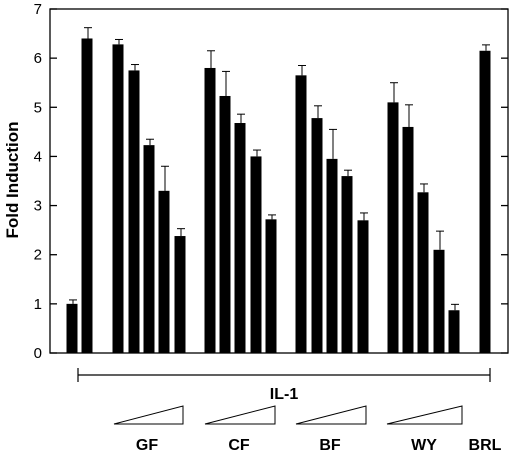 Image resolution: width=520 pixels, height=459 pixels. Describe the element at coordinates (147, 445) in the screenshot. I see `group-label-gf: GF` at that location.